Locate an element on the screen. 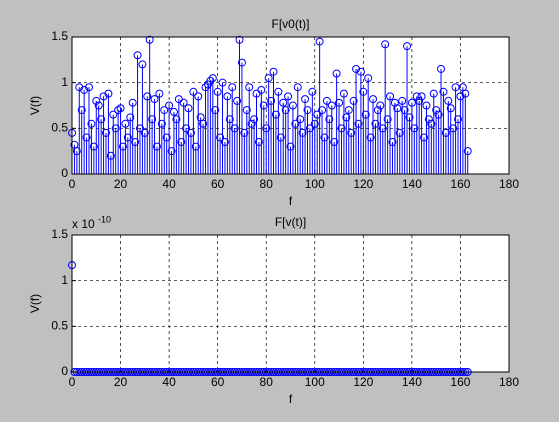  y-tick-label: 0 is located at coordinates (64, 371).